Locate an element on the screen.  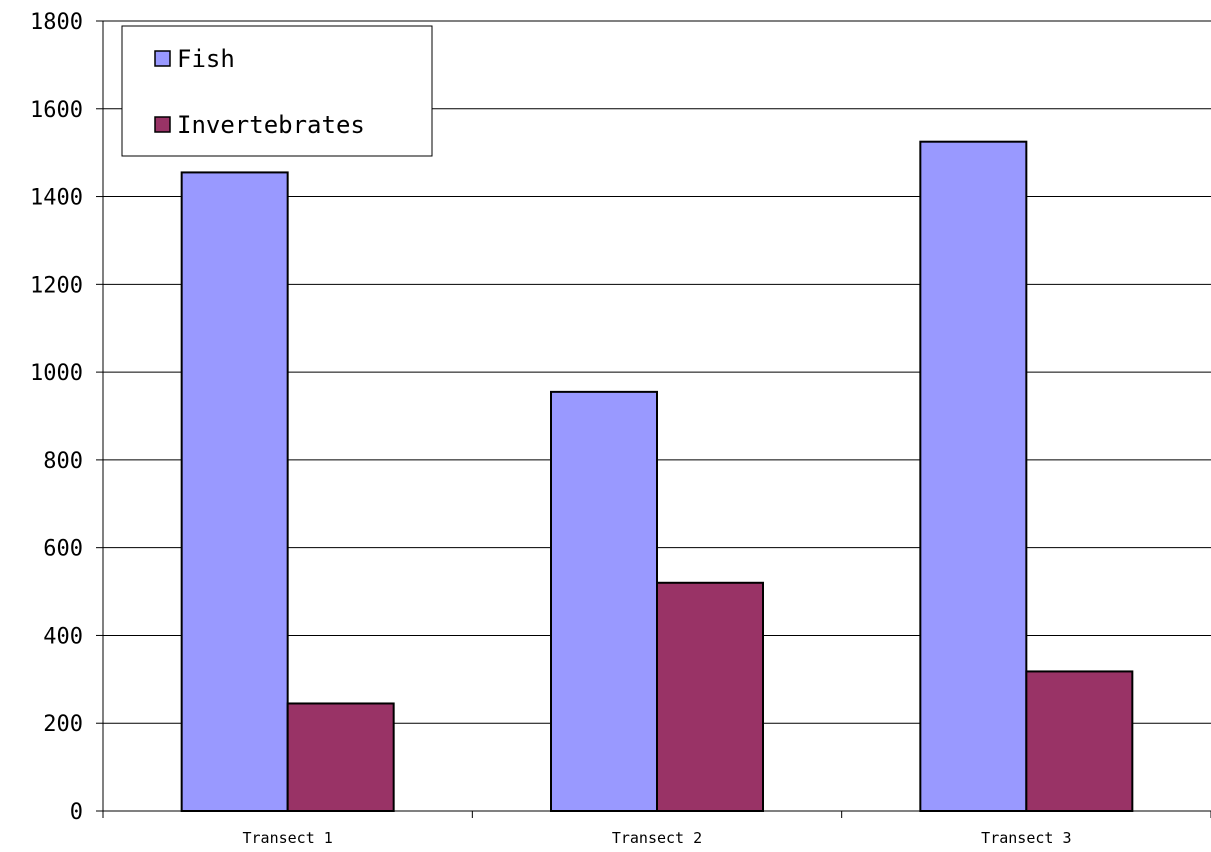
y-tick-label: 1400 is located at coordinates (56, 198).